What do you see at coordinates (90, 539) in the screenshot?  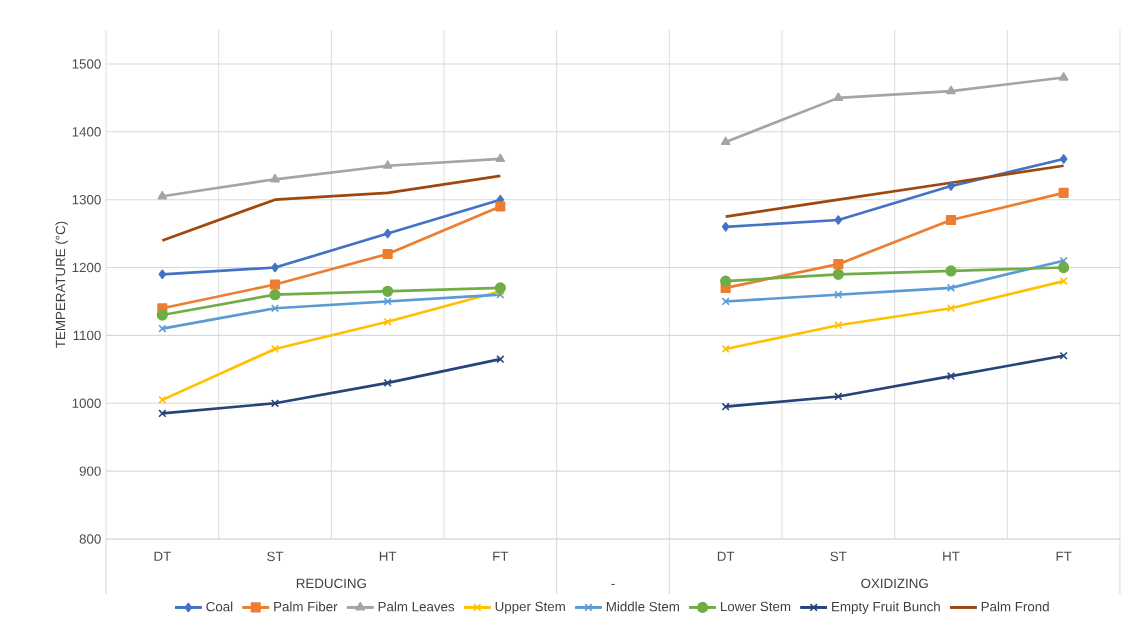 I see `y-tick-label: 800` at bounding box center [90, 539].